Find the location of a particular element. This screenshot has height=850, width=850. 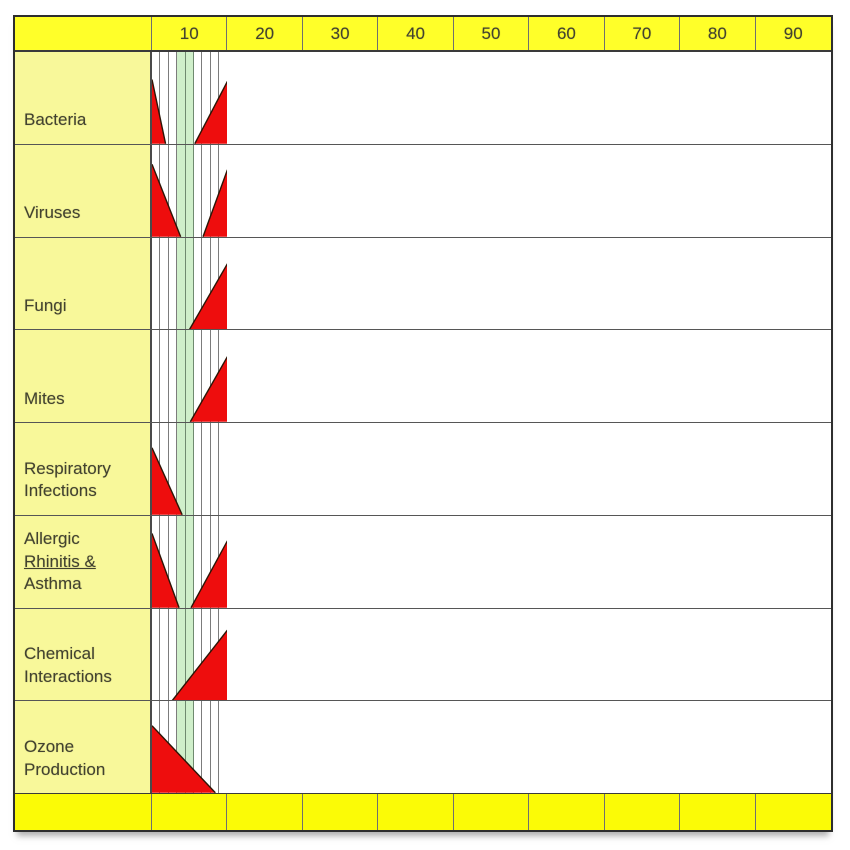

row-label-line: Chemical is located at coordinates (59, 654).